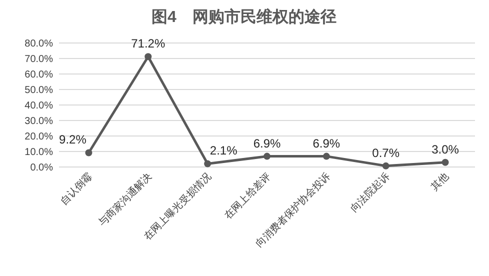 Image resolution: width=489 pixels, height=276 pixels. I want to click on data-label: 9.2%, so click(73, 139).